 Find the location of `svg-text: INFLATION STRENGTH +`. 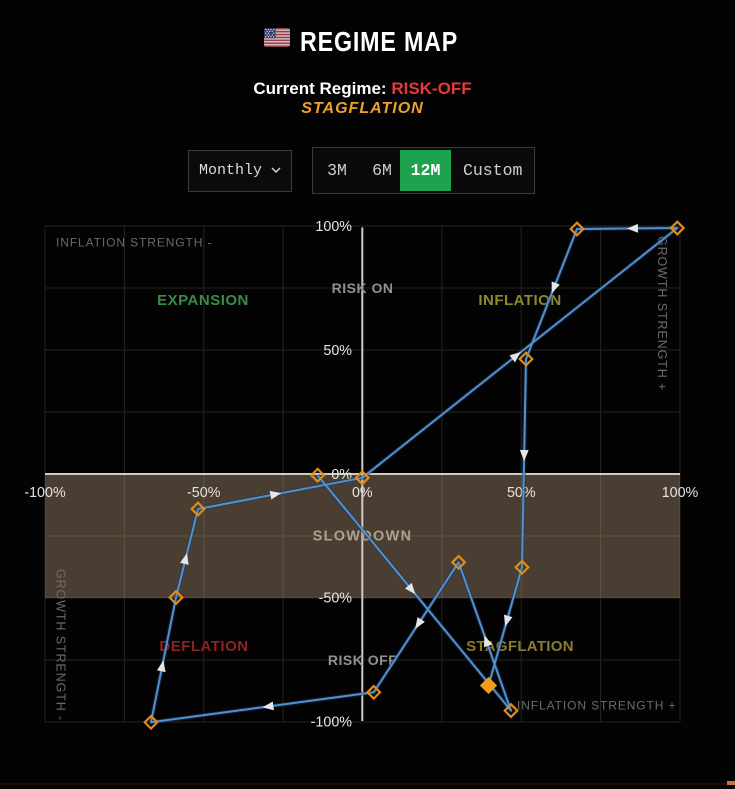

svg-text: INFLATION STRENGTH + is located at coordinates (596, 706).